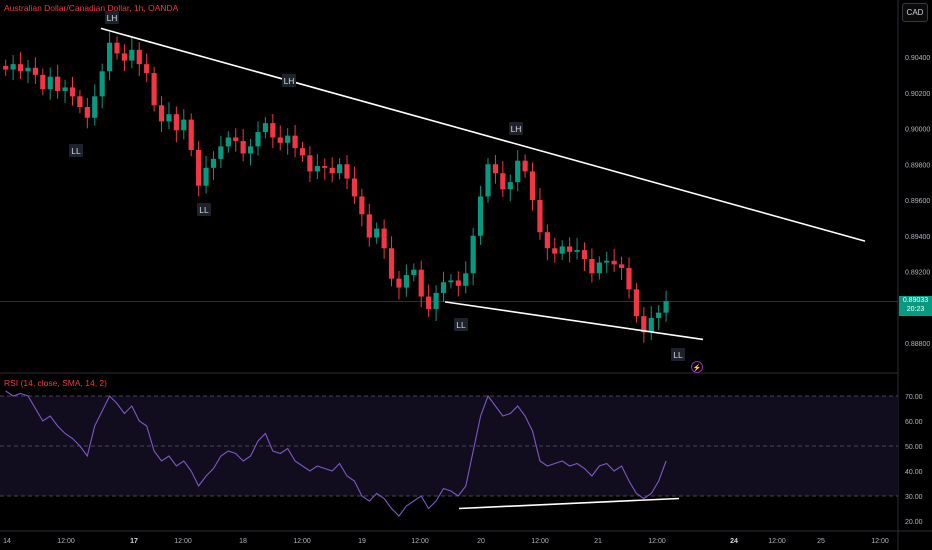 This screenshot has height=550, width=932. I want to click on lightning-icon: ⚡, so click(697, 367).